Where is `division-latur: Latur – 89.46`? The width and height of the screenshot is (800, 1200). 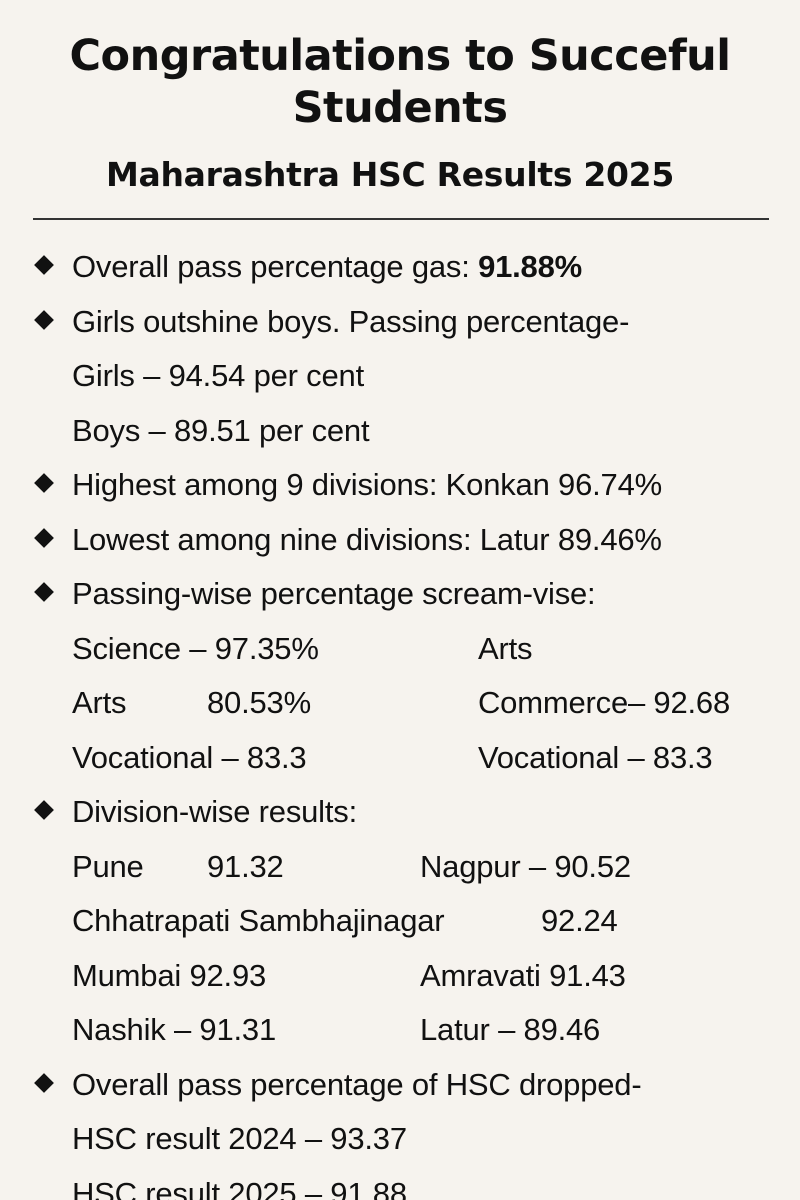
division-latur: Latur – 89.46 is located at coordinates (510, 1029).